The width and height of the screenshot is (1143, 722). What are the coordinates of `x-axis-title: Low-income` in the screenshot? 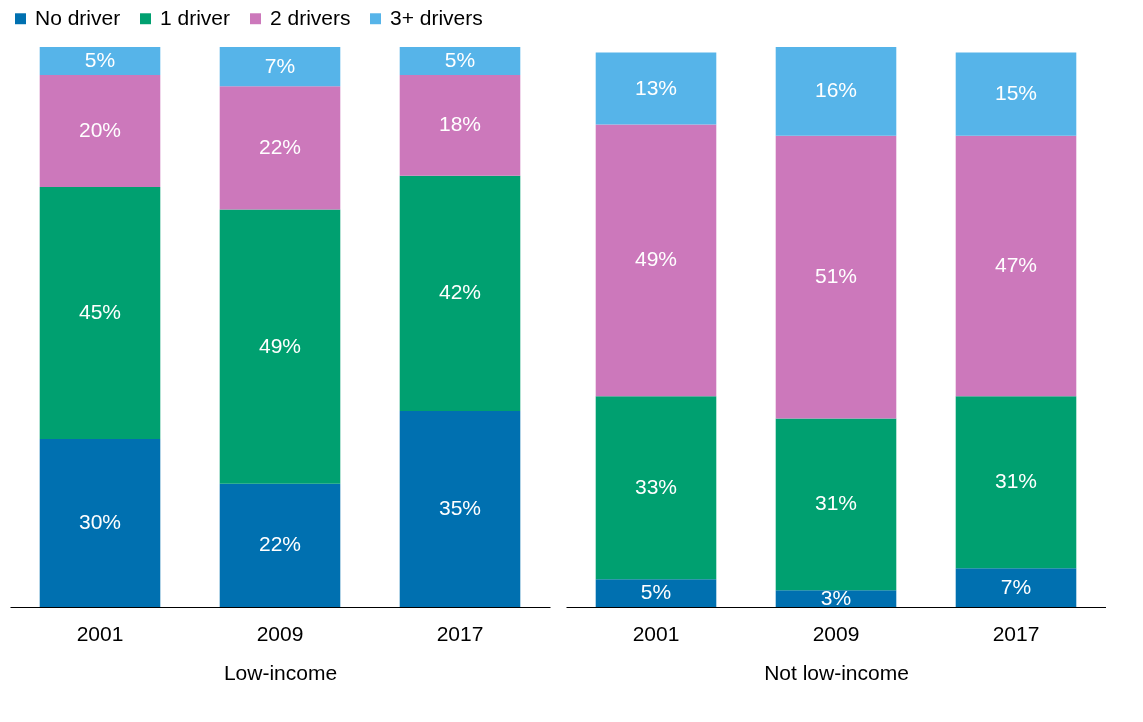 It's located at (280, 672).